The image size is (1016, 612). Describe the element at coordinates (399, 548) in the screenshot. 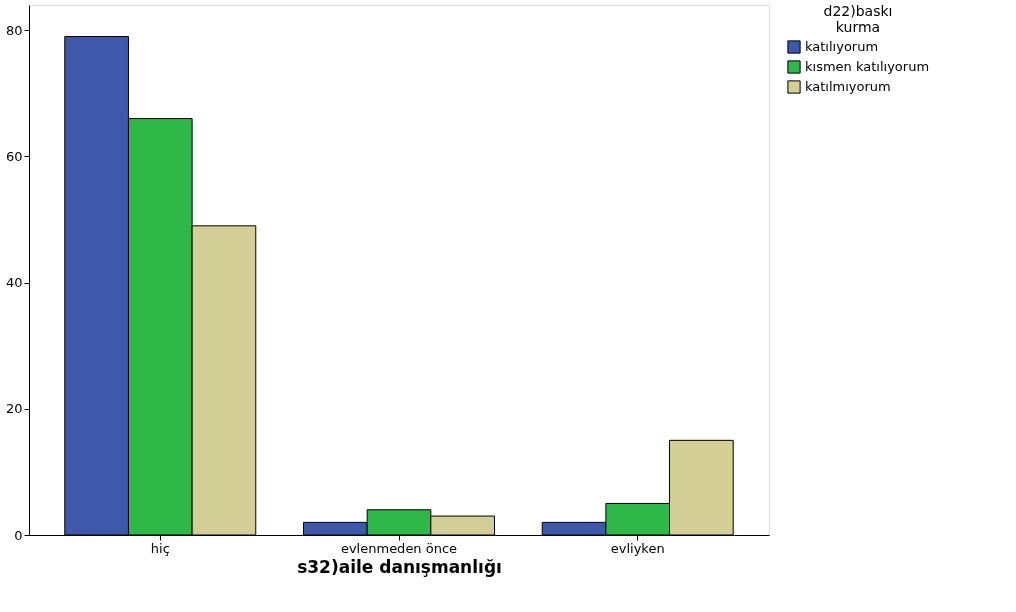

I see `x-tick-label: evlenmeden önce` at that location.